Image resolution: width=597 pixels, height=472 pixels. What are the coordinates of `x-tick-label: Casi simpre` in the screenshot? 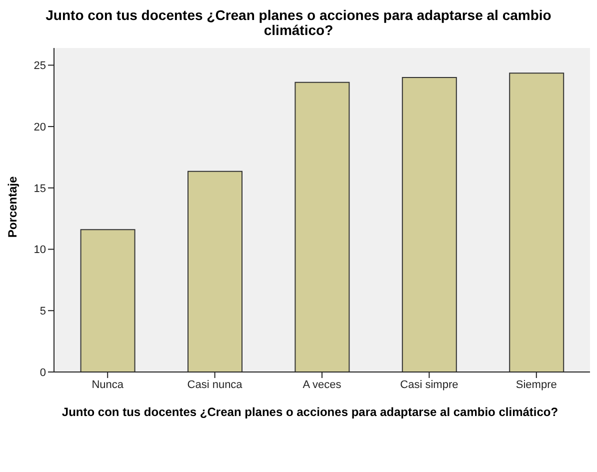 It's located at (429, 384).